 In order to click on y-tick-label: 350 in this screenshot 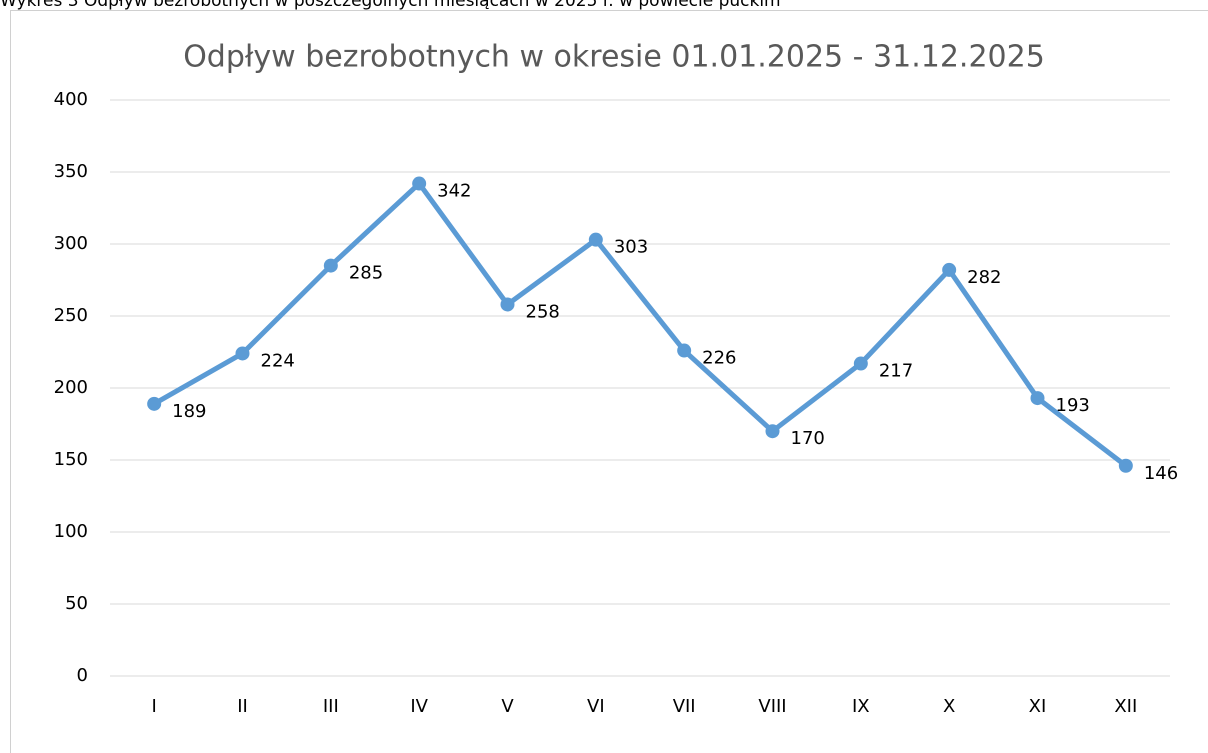, I will do `click(71, 171)`.